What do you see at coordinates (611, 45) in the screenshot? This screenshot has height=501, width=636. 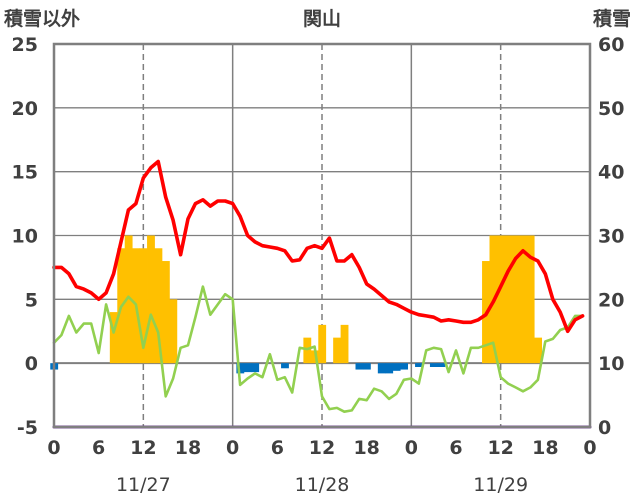 I see `right-tick-label: 60` at bounding box center [611, 45].